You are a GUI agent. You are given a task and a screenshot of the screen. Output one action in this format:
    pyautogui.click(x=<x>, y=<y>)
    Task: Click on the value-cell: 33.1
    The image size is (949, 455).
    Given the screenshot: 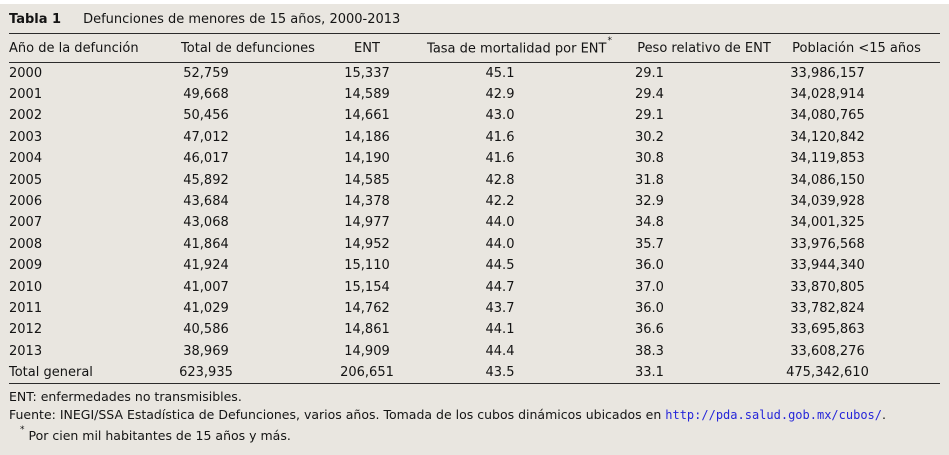 What is the action you would take?
    pyautogui.click(x=704, y=372)
    